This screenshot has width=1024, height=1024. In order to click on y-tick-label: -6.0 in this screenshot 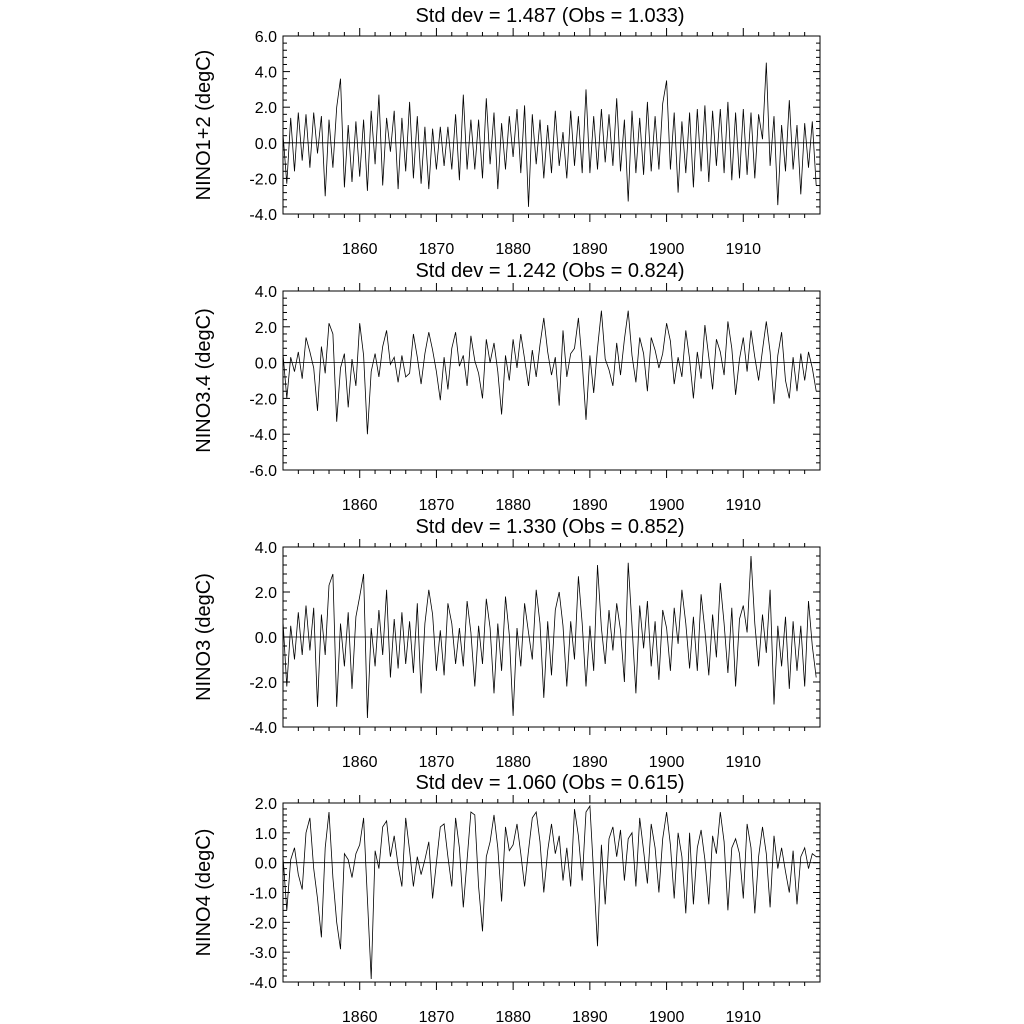, I will do `click(263, 471)`.